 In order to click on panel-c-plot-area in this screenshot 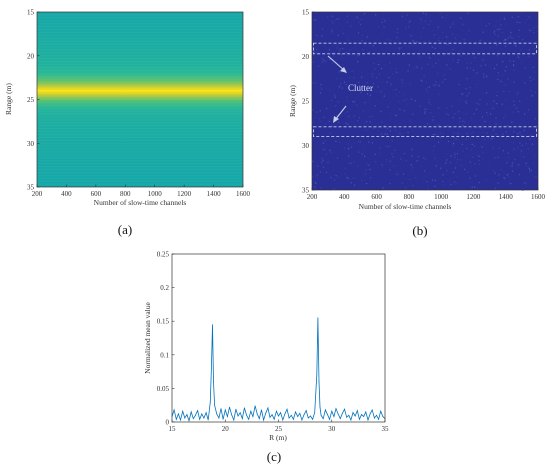, I will do `click(278, 338)`.